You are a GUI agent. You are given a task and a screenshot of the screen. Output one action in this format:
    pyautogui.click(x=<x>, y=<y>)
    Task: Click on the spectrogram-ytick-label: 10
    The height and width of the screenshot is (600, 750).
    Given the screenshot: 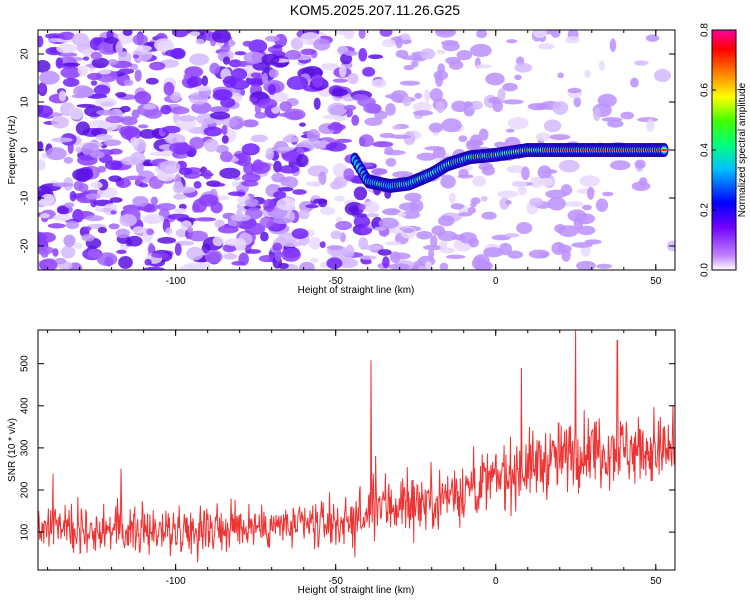 What is the action you would take?
    pyautogui.click(x=25, y=102)
    